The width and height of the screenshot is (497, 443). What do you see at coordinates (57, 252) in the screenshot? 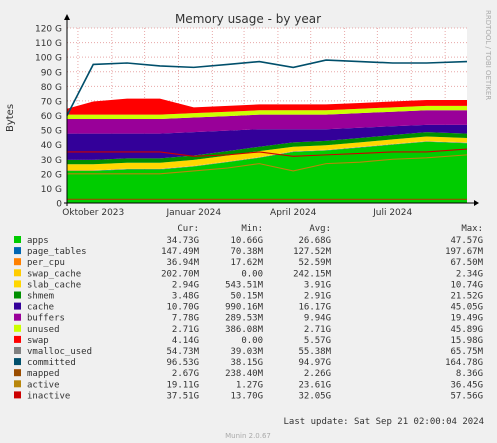
I see `legend-name: page_tables` at bounding box center [57, 252].